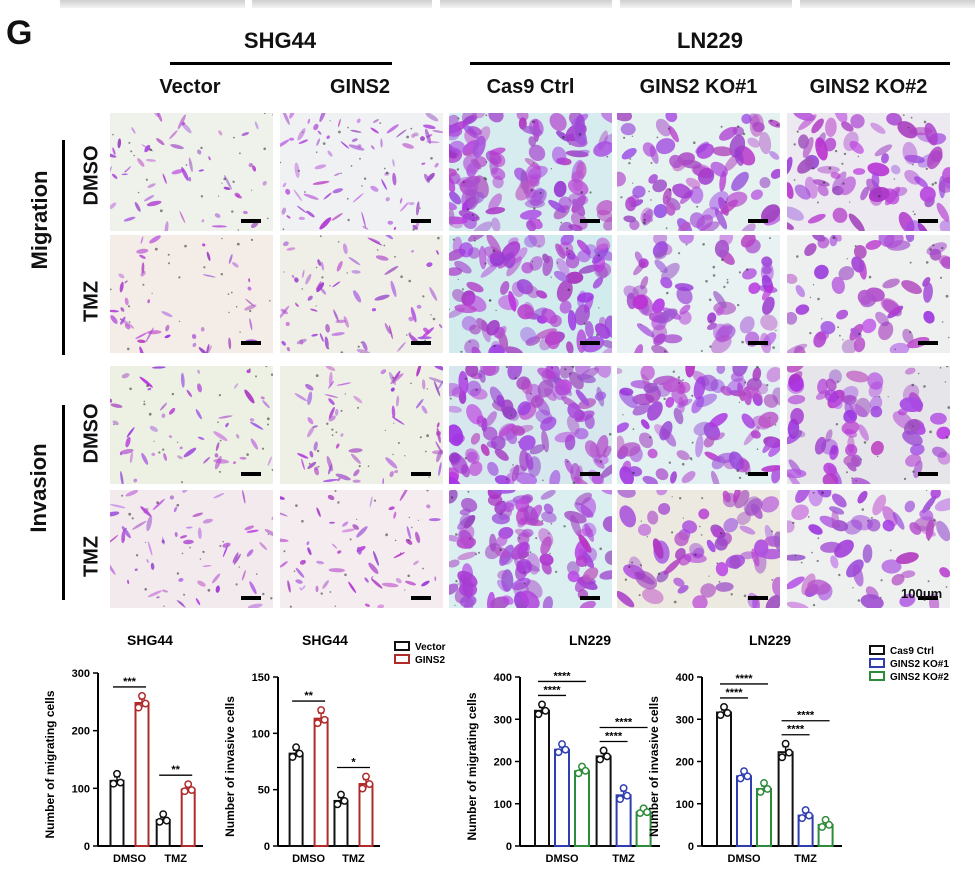  What do you see at coordinates (472, 766) in the screenshot?
I see `y-axis-label: Number of migrating cells` at bounding box center [472, 766].